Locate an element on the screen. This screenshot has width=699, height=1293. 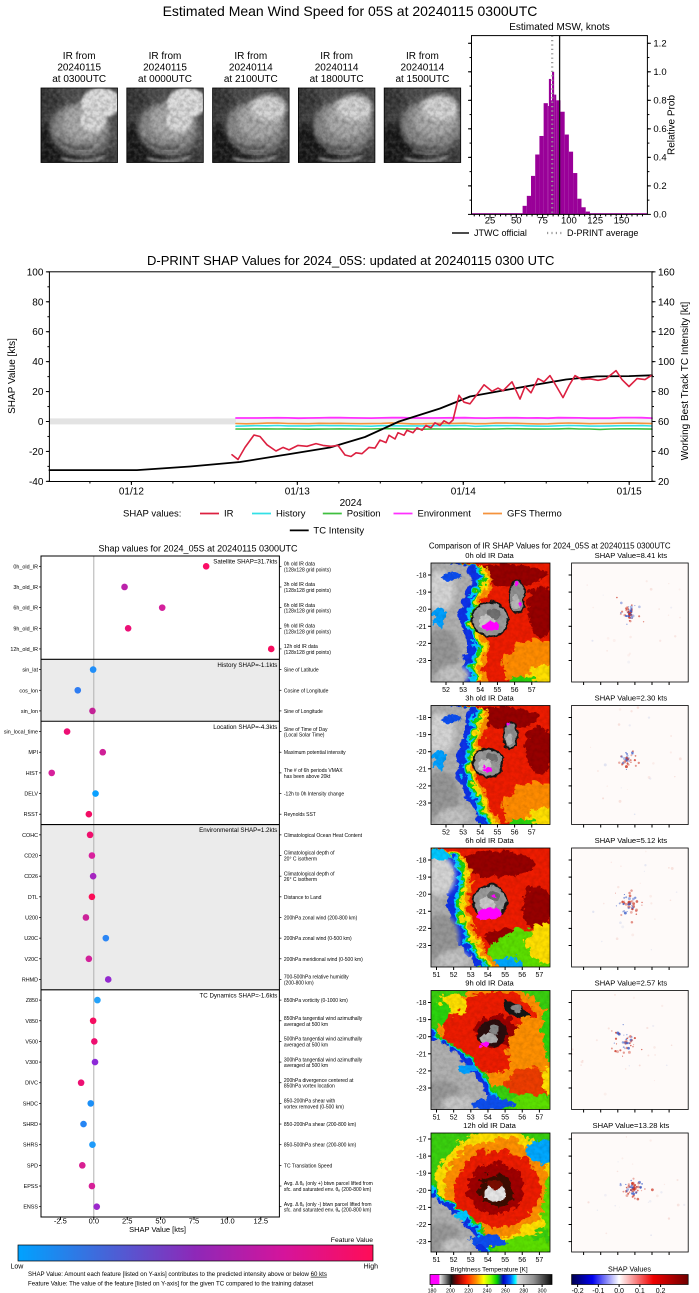
svg-text: DELV is located at coordinates (31, 795).